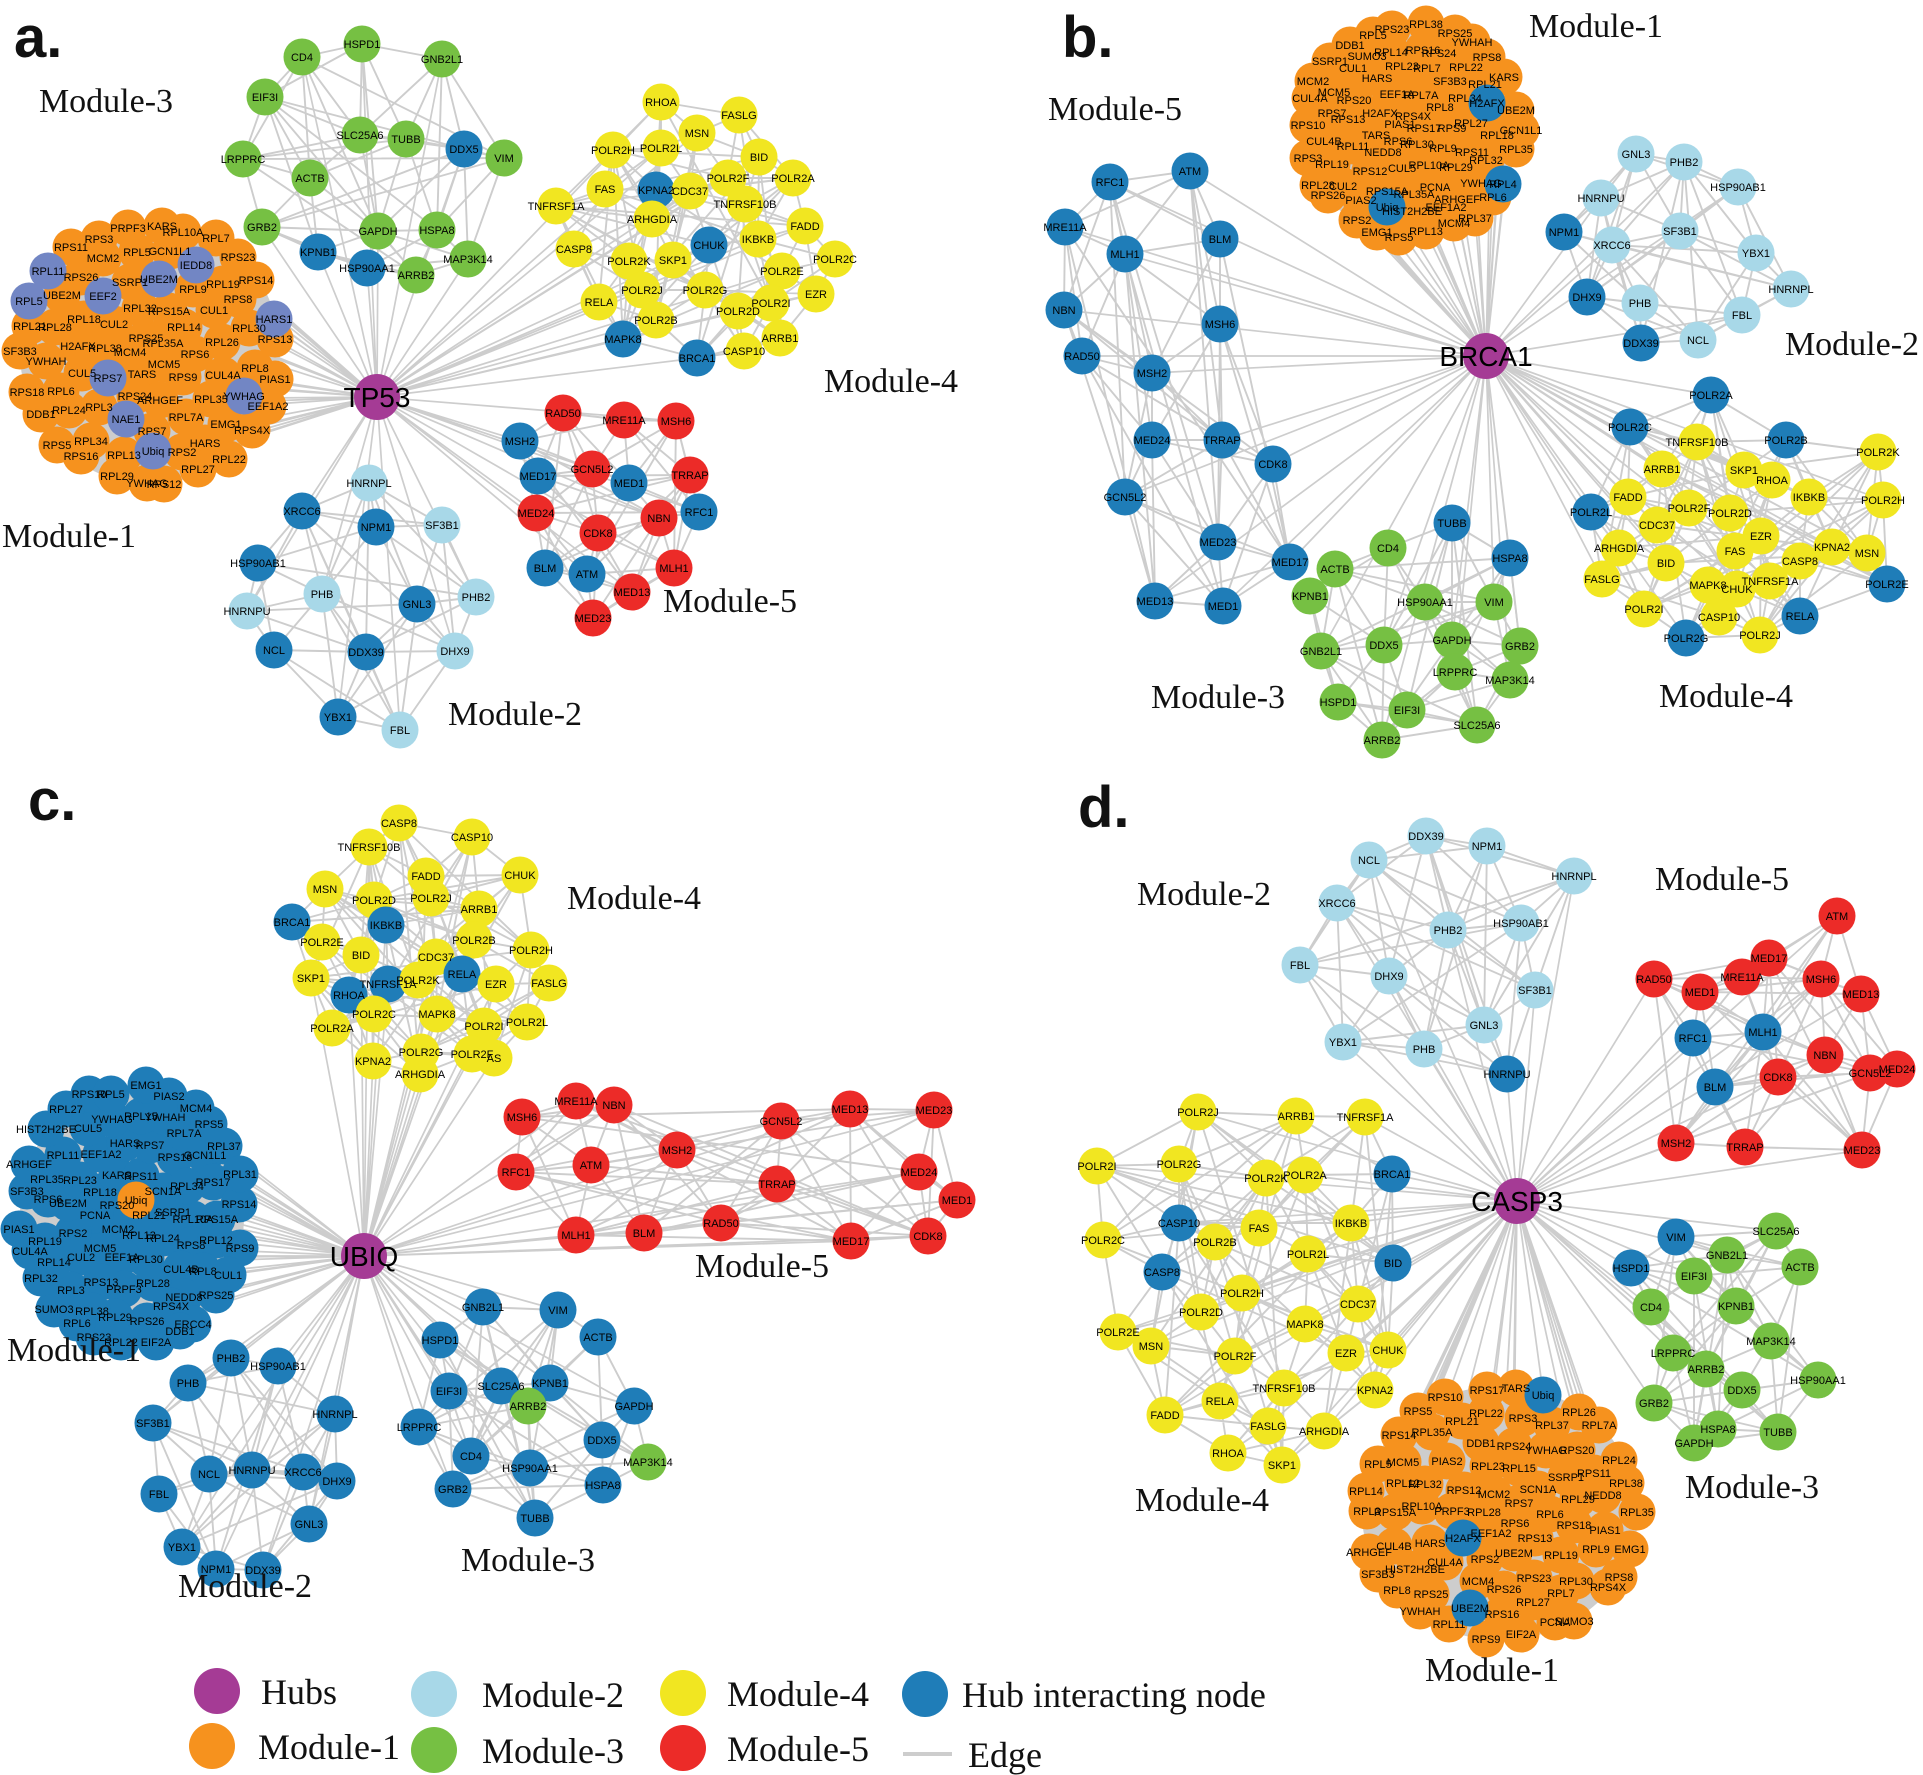 The height and width of the screenshot is (1775, 1923). What do you see at coordinates (500, 1387) in the screenshot?
I see `svg-text: SLC25A6` at bounding box center [500, 1387].